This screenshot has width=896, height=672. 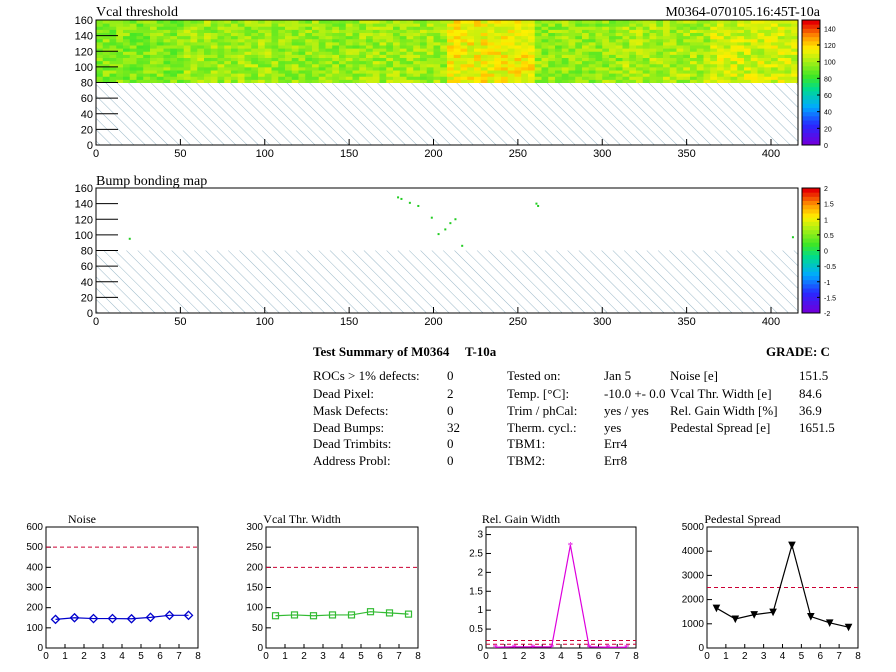 I want to click on summary-value-dead-bumps: 32, so click(x=453, y=427).